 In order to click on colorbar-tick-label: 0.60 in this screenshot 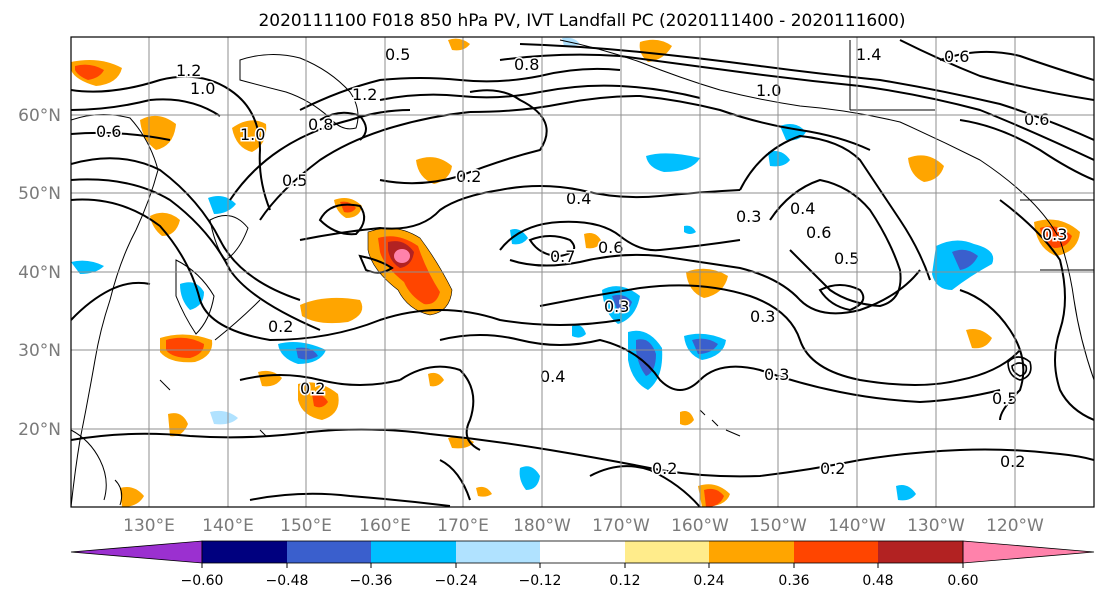, I will do `click(962, 581)`.